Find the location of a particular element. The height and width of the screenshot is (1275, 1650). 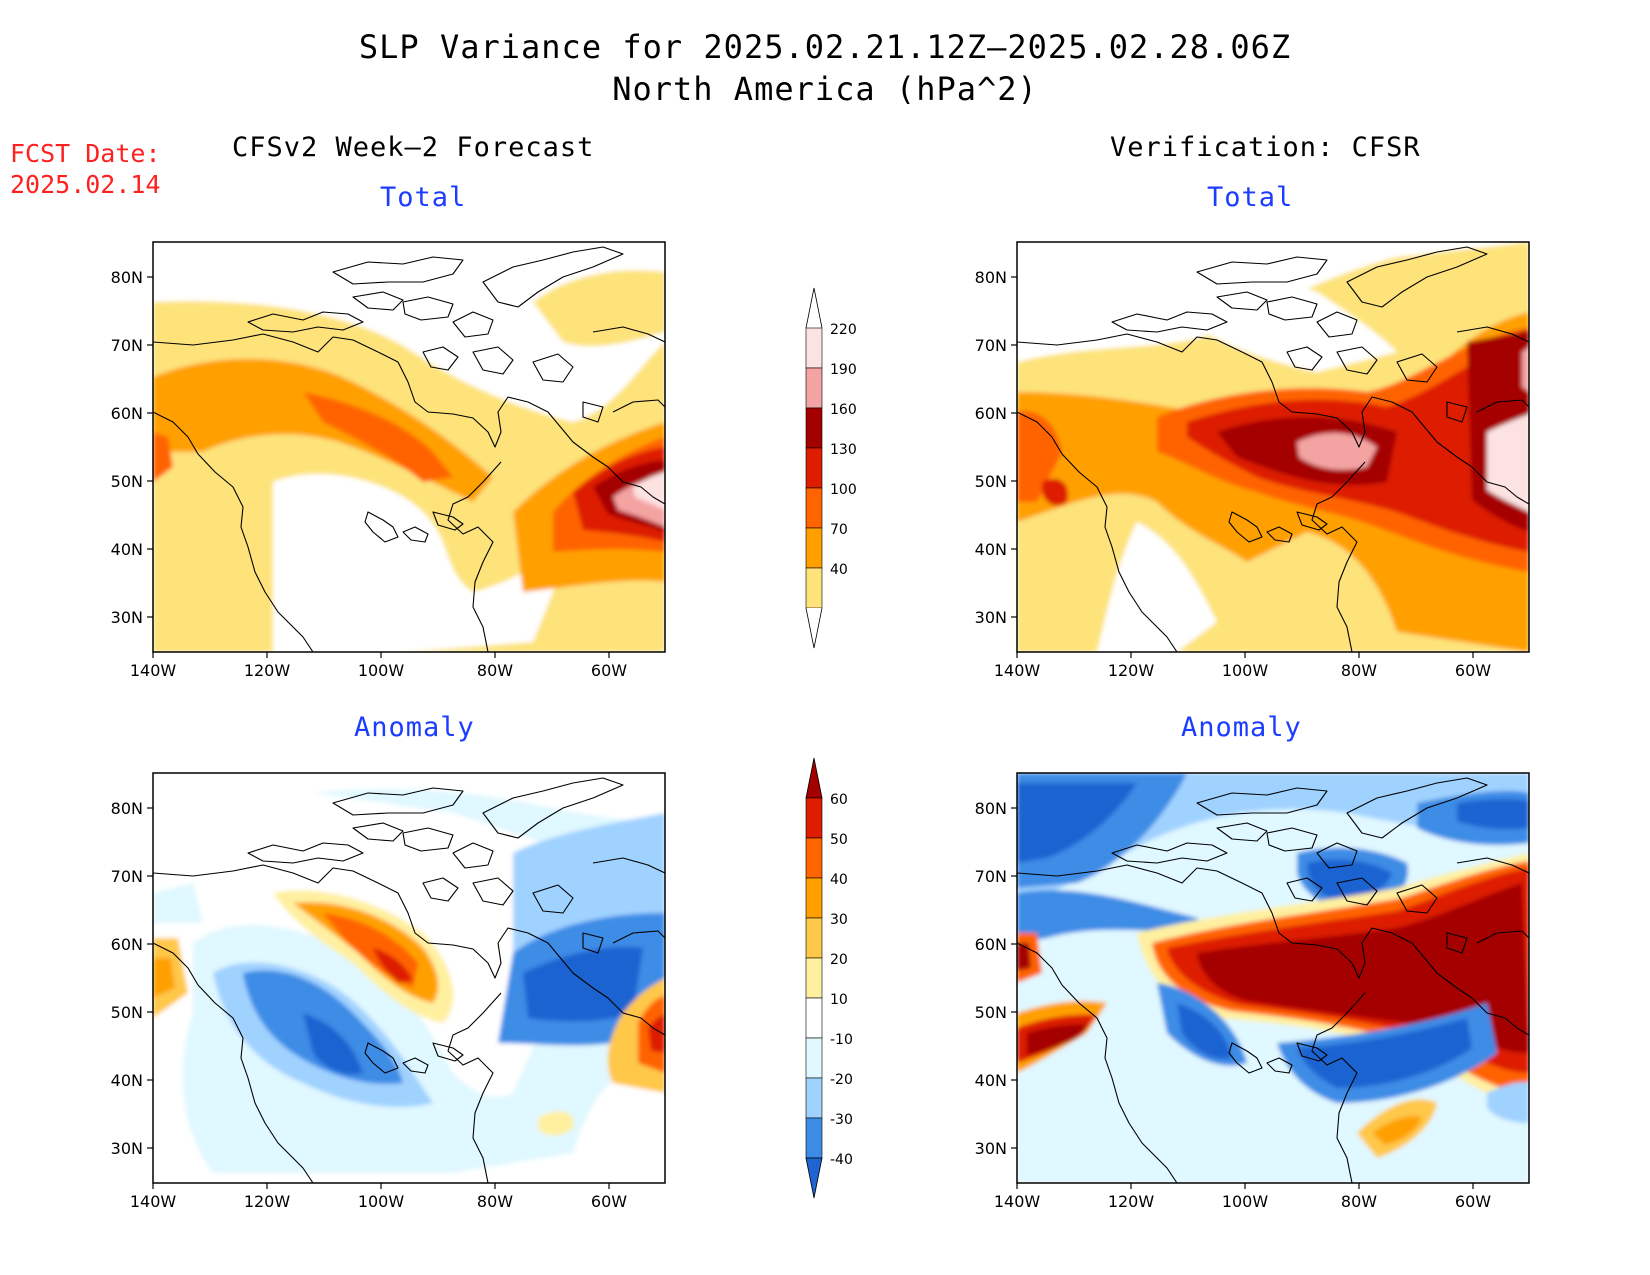

forecast-column-title: CFSv2 Week–2 Forecast is located at coordinates (413, 147).